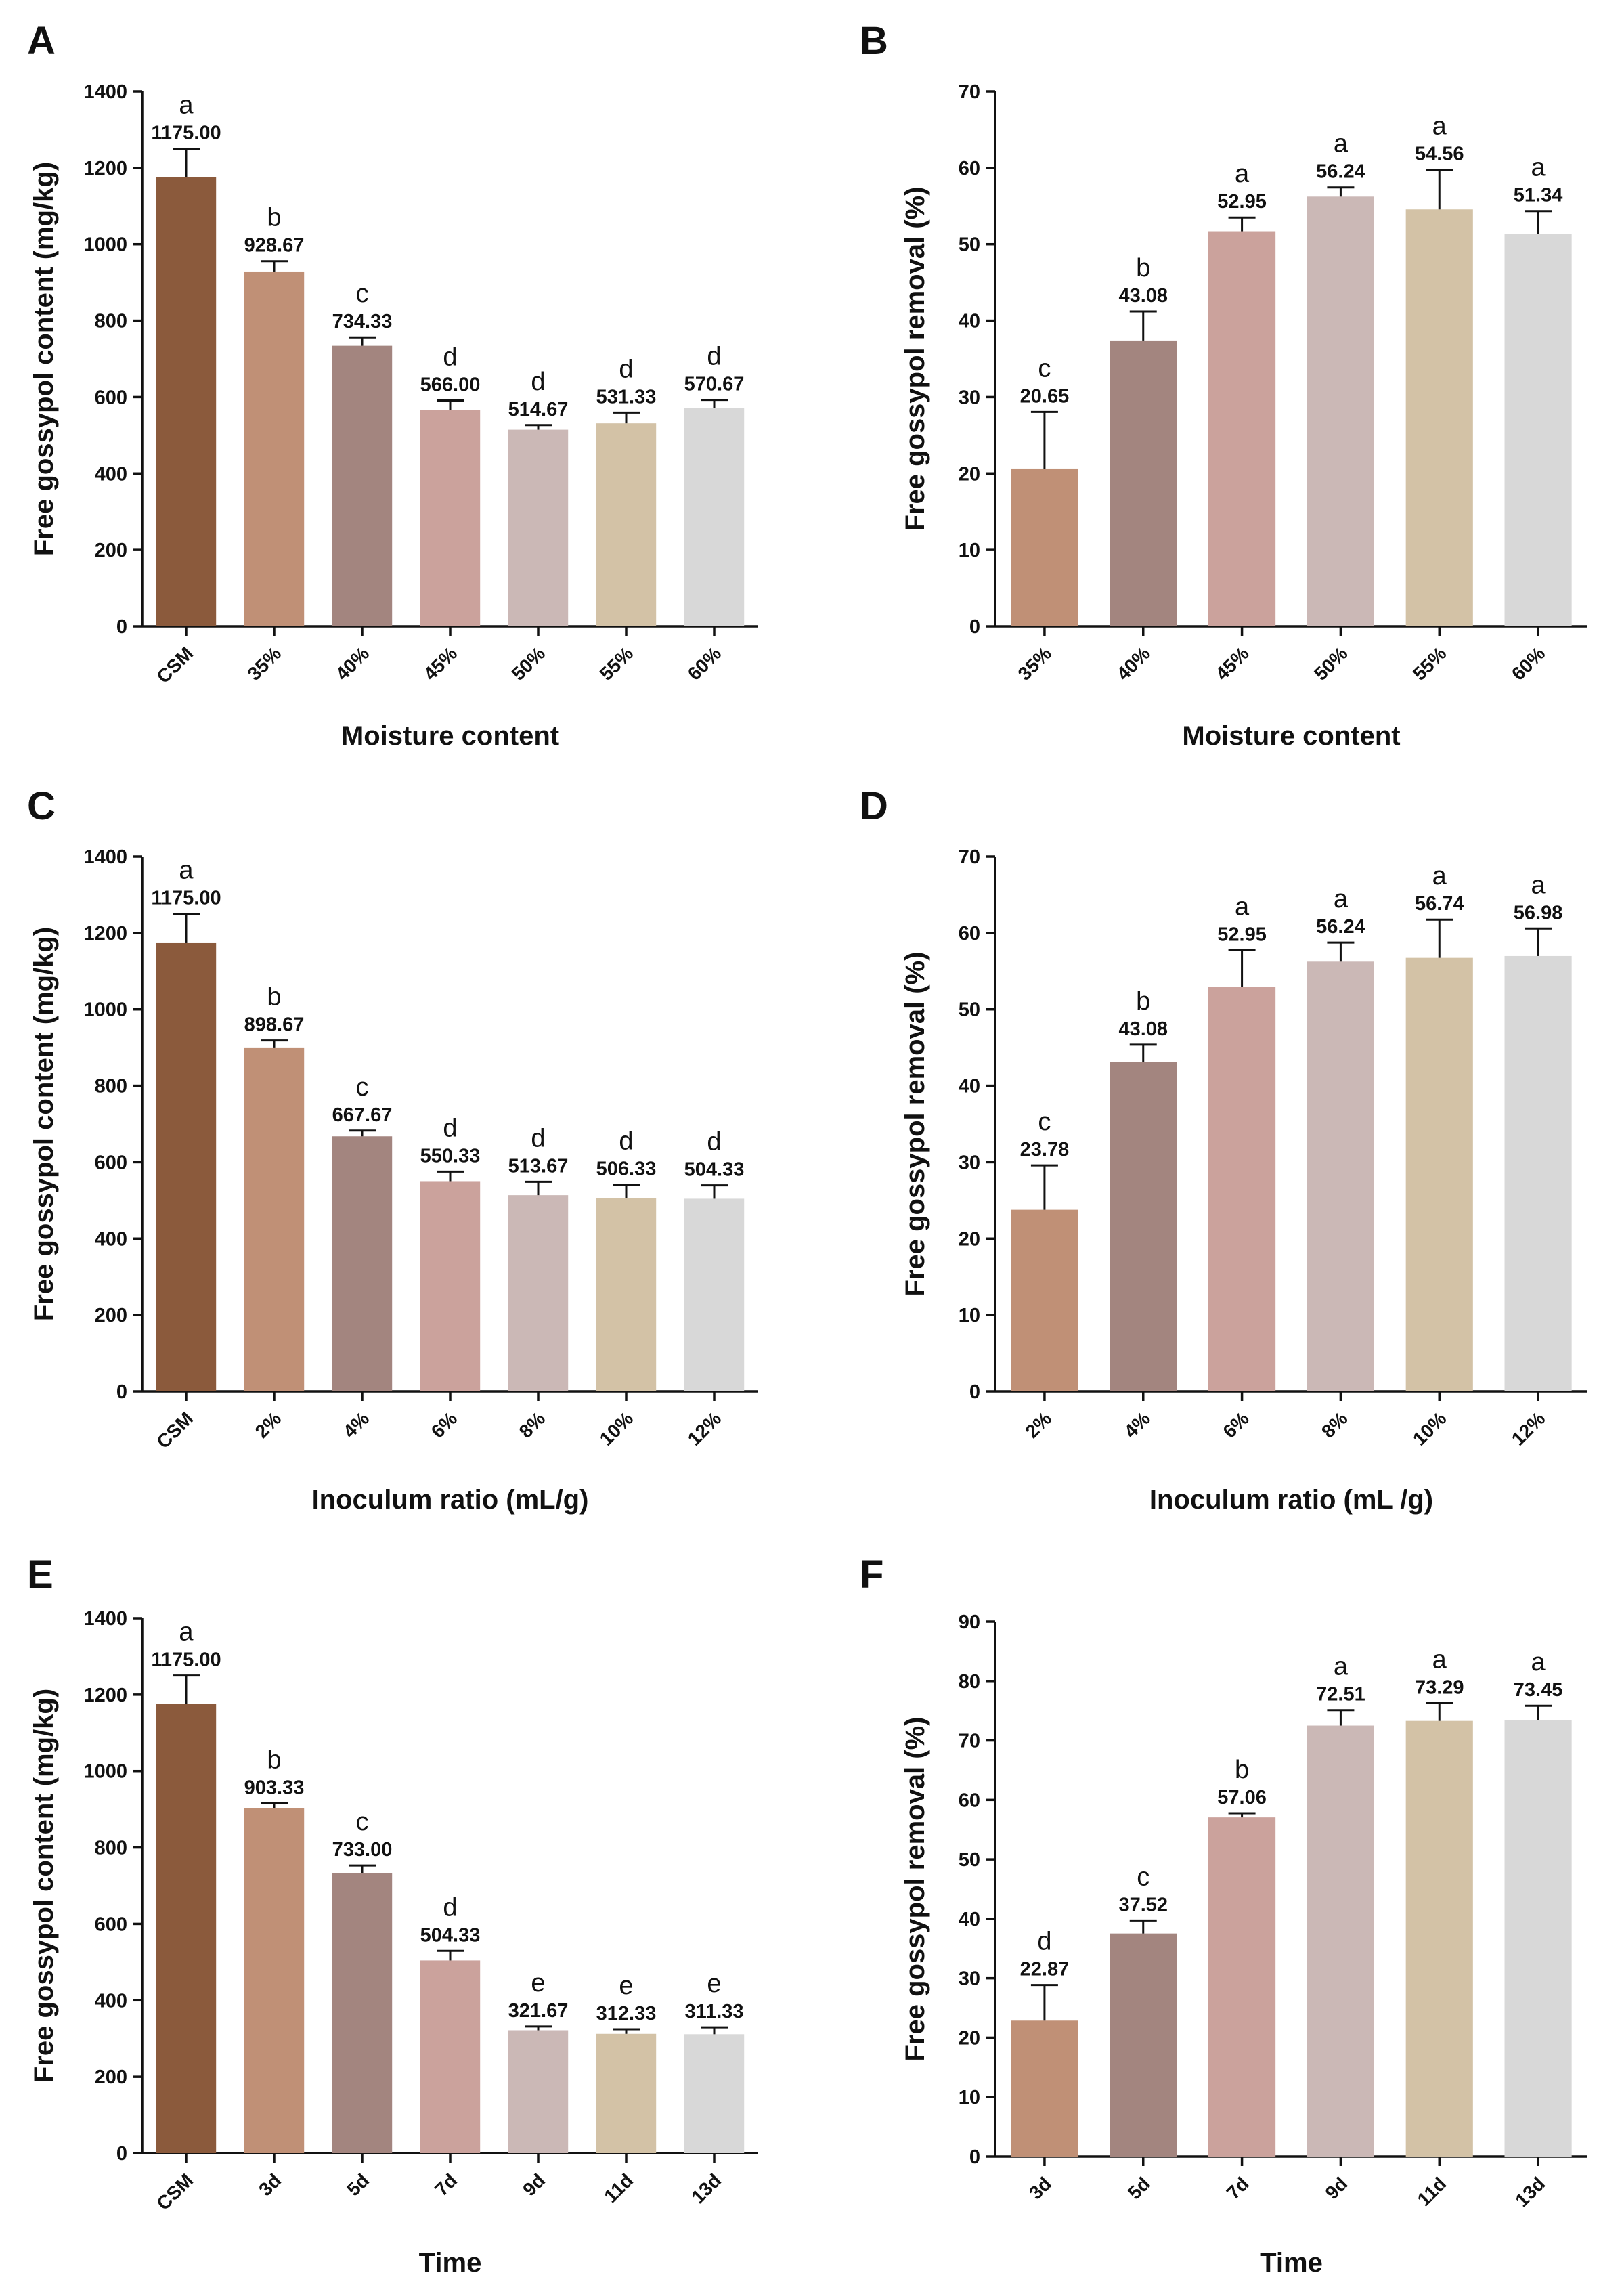 The width and height of the screenshot is (1622, 2296). Describe the element at coordinates (1538, 913) in the screenshot. I see `data-label: 56.98` at that location.